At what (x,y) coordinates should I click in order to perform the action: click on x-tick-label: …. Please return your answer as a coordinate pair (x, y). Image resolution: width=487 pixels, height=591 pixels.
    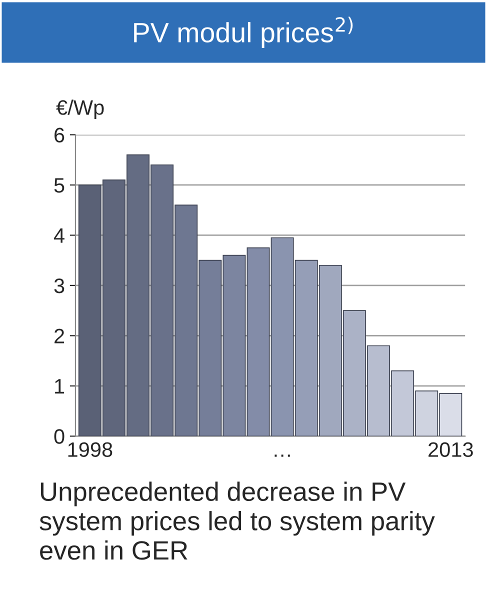
    Looking at the image, I should click on (282, 455).